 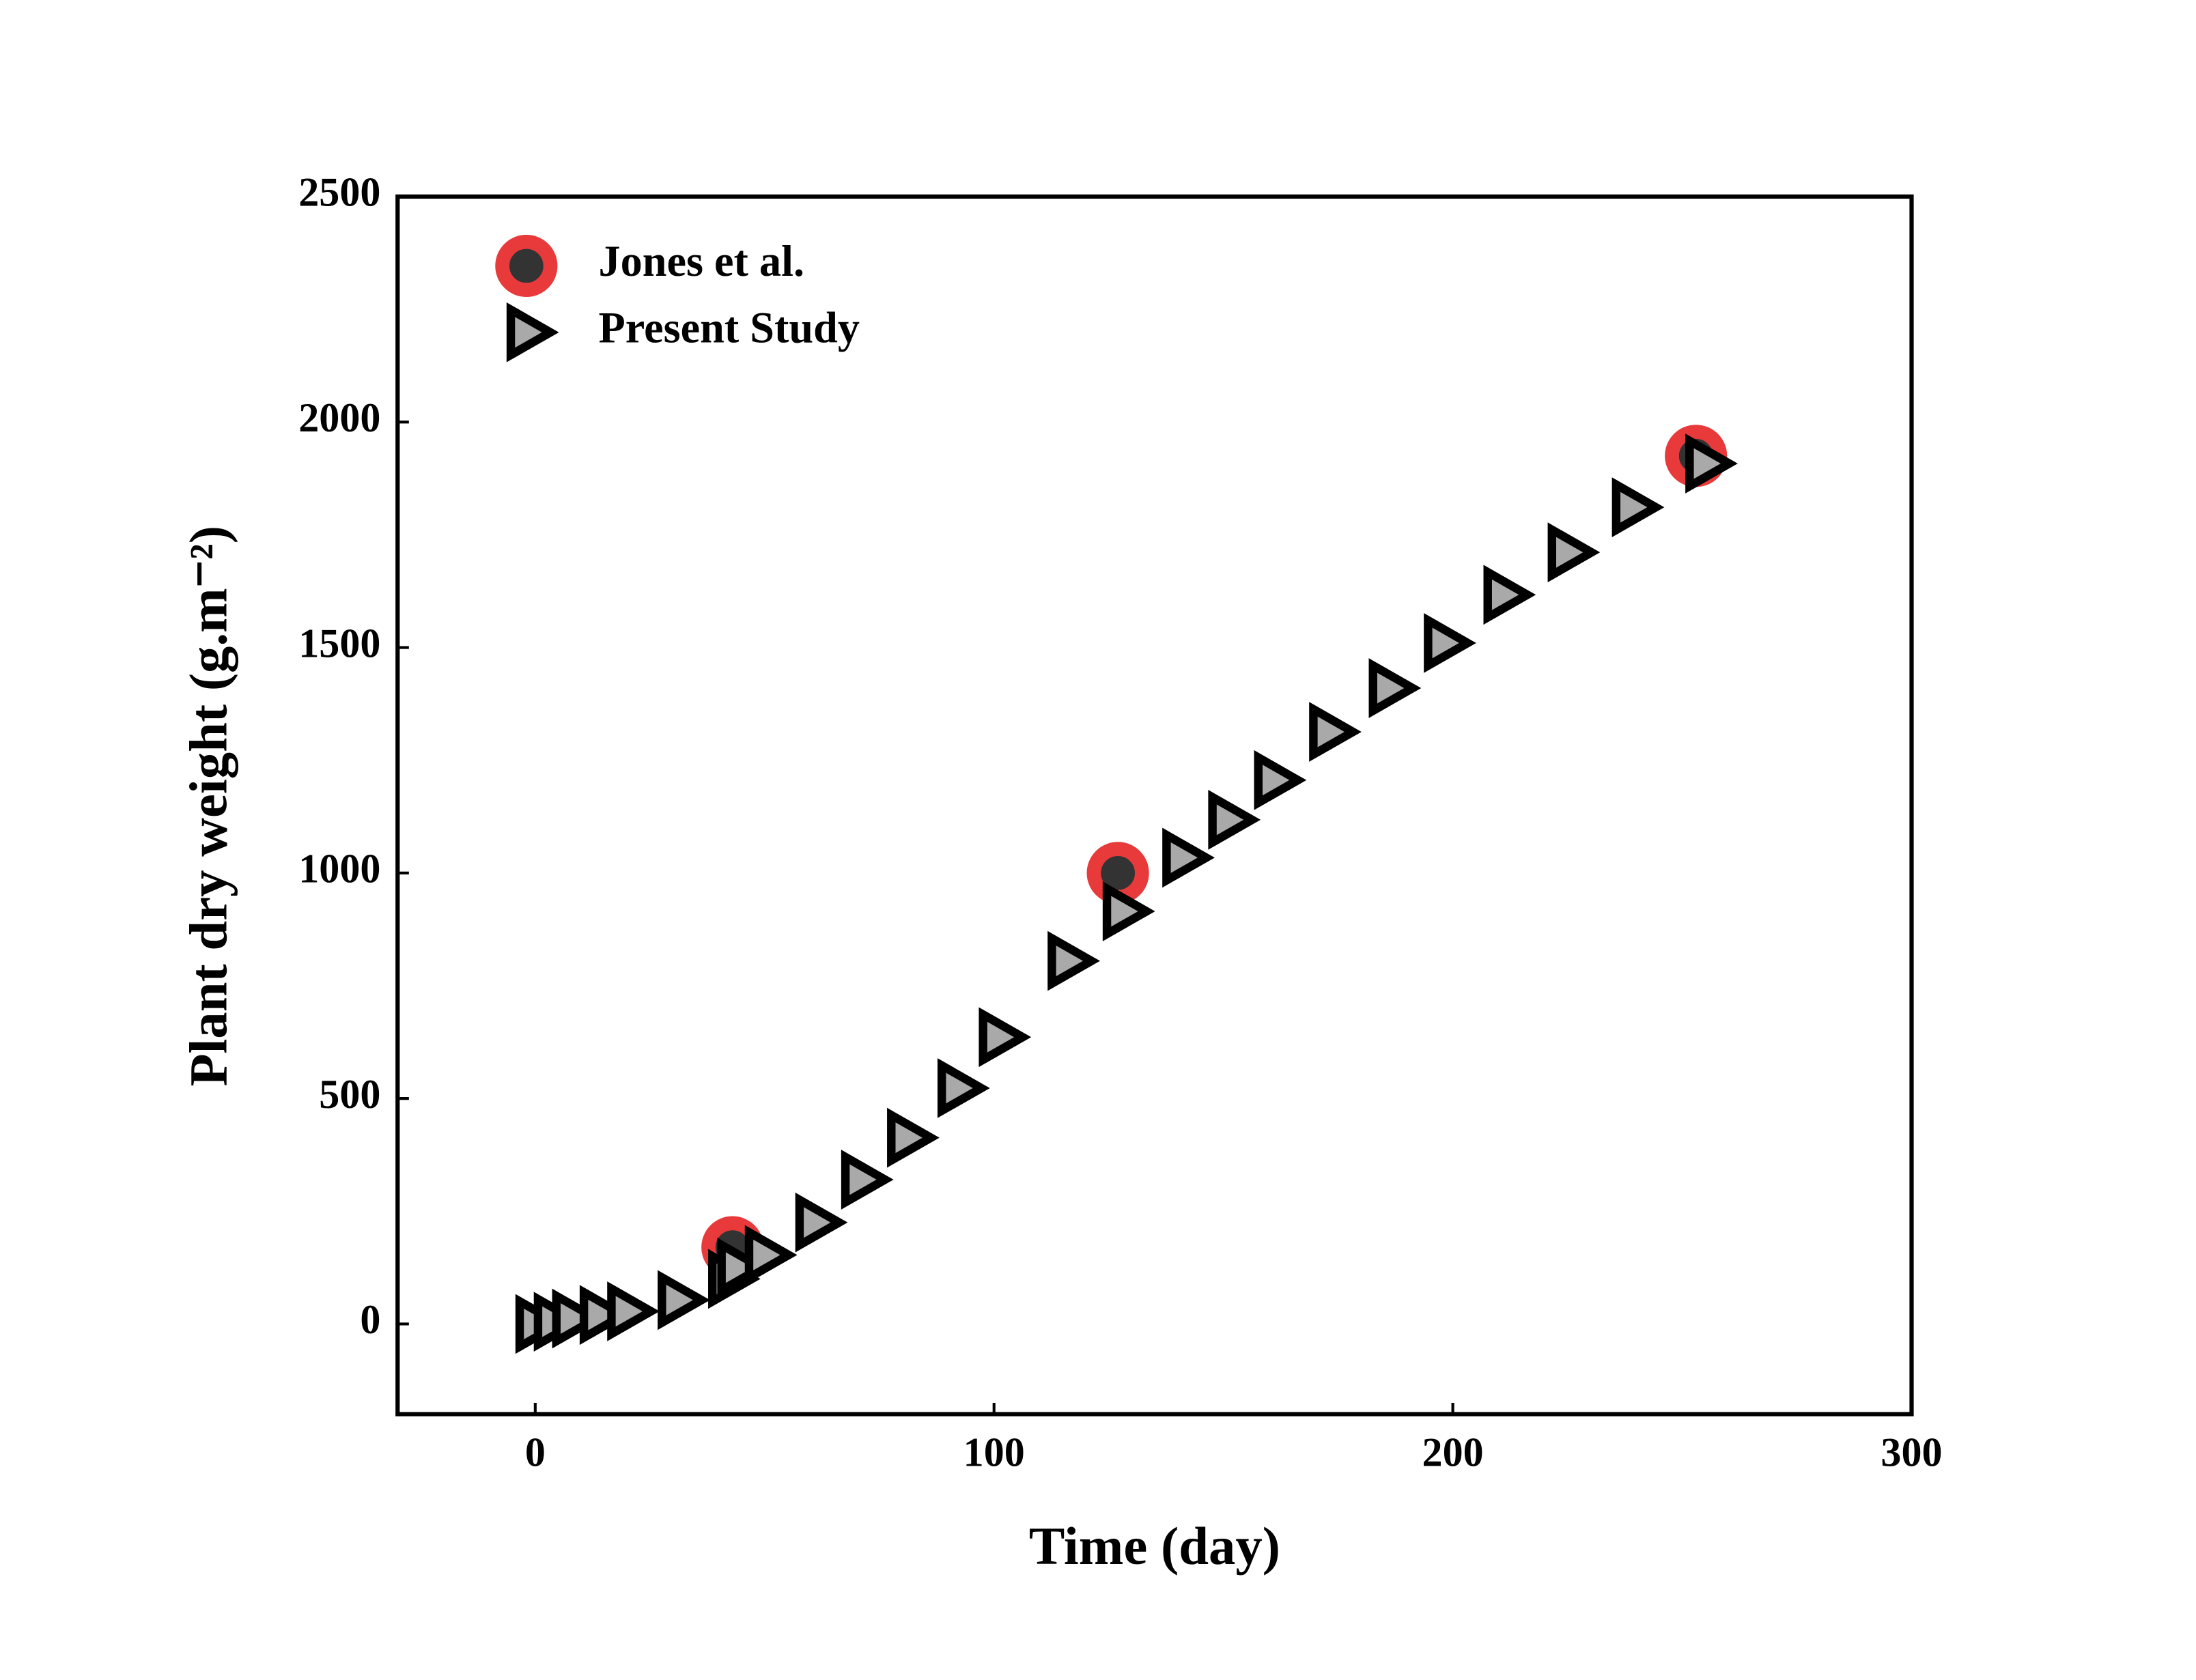 What do you see at coordinates (702, 261) in the screenshot?
I see `legend-label: Jones et al.` at bounding box center [702, 261].